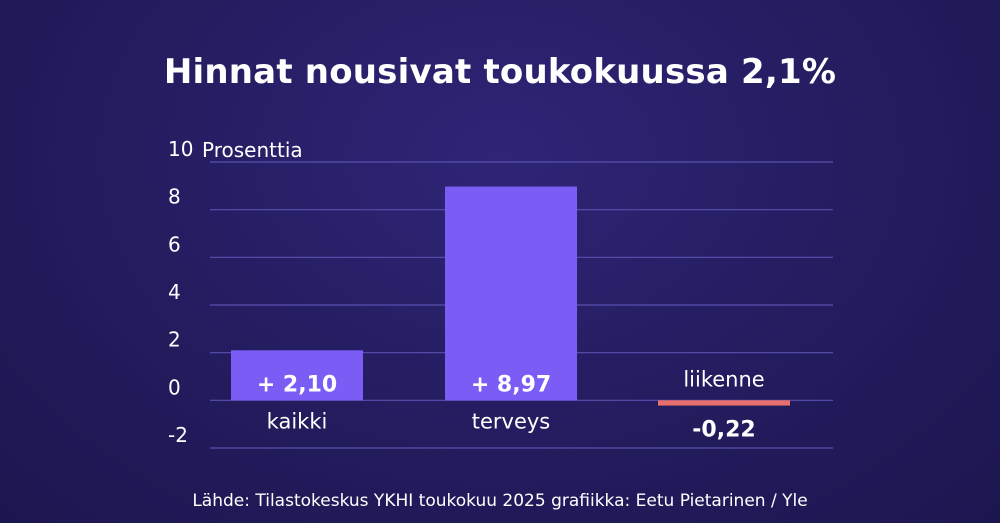 This screenshot has width=1000, height=523. What do you see at coordinates (297, 384) in the screenshot?
I see `value-label: + 2,10` at bounding box center [297, 384].